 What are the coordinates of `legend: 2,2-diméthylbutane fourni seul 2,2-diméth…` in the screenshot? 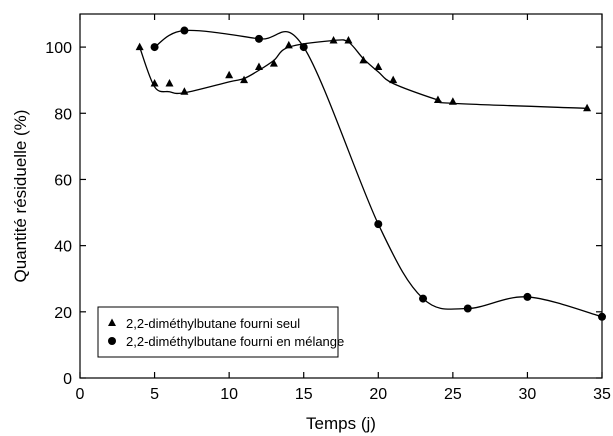 It's located at (220, 332).